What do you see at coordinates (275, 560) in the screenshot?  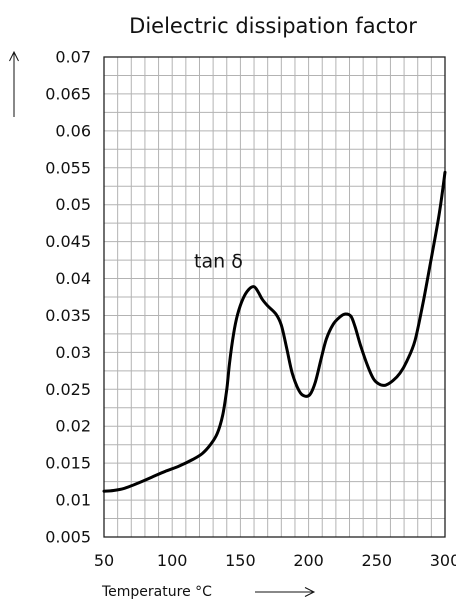 I see `x-axis-ticks: 50 100 150 200 250 300` at bounding box center [275, 560].